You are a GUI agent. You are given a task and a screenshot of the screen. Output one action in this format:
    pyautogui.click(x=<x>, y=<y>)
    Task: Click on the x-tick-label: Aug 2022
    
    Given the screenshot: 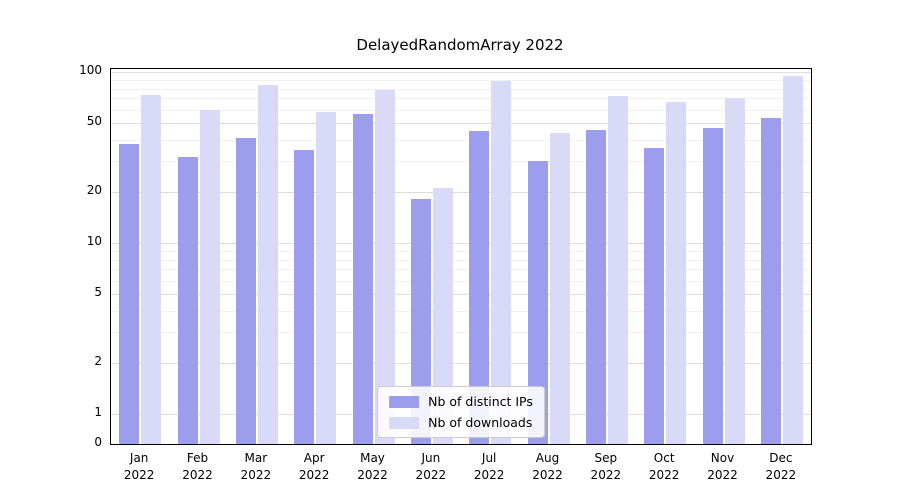 What is the action you would take?
    pyautogui.click(x=547, y=466)
    